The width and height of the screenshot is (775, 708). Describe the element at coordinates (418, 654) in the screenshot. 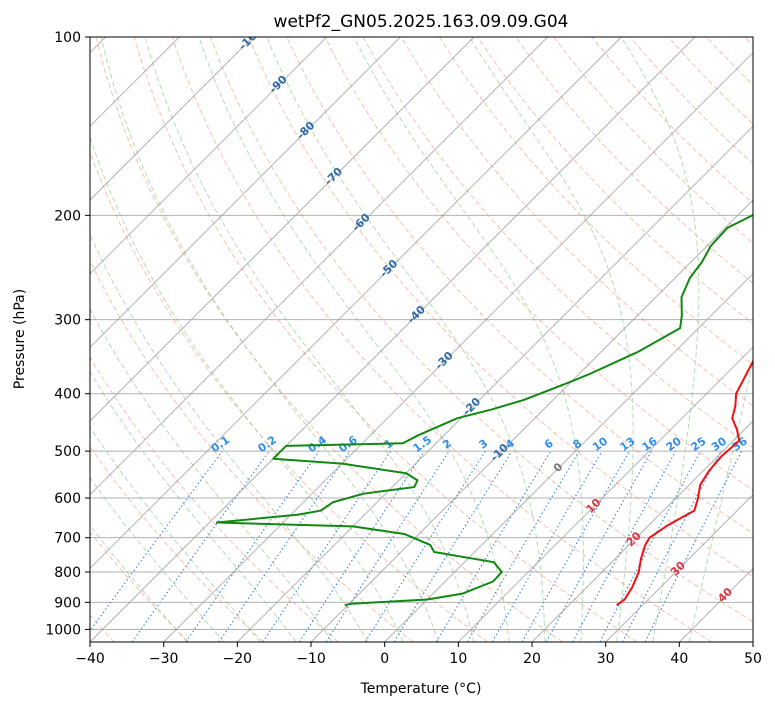

I see `x-axis: −40 −30 −20 −10 0 10 20 30 40 50` at that location.